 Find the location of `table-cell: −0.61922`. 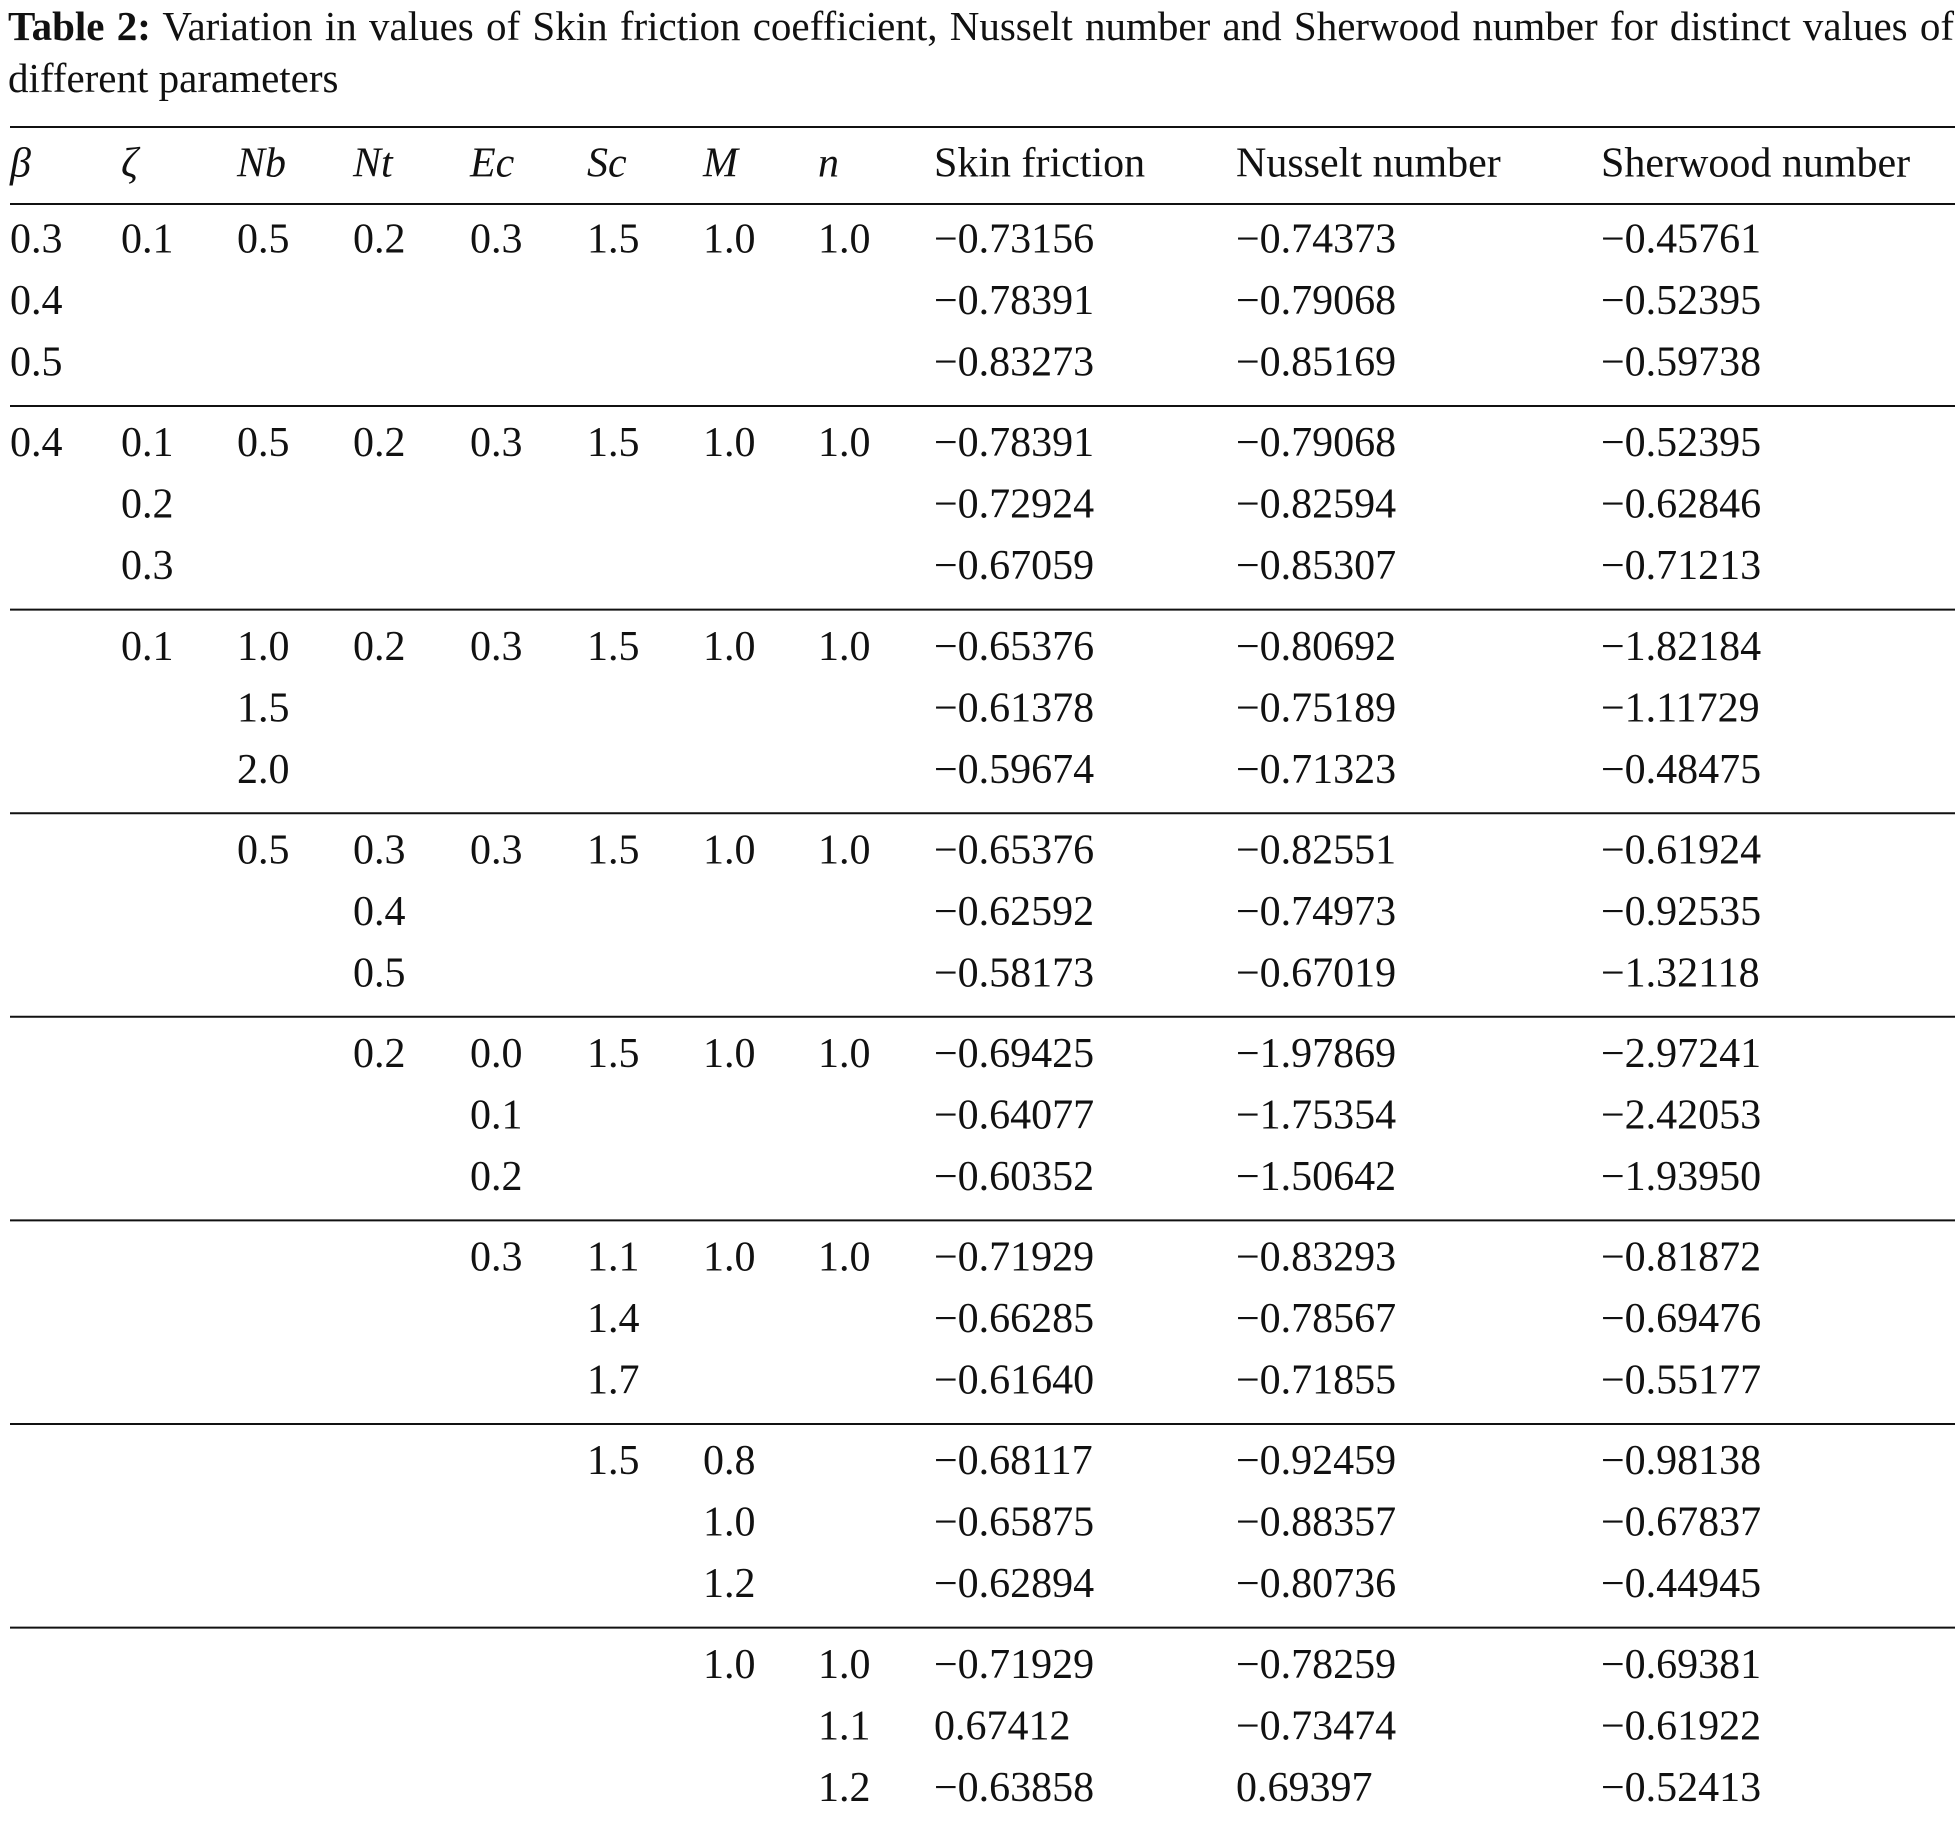

table-cell: −0.61922 is located at coordinates (1681, 1726).